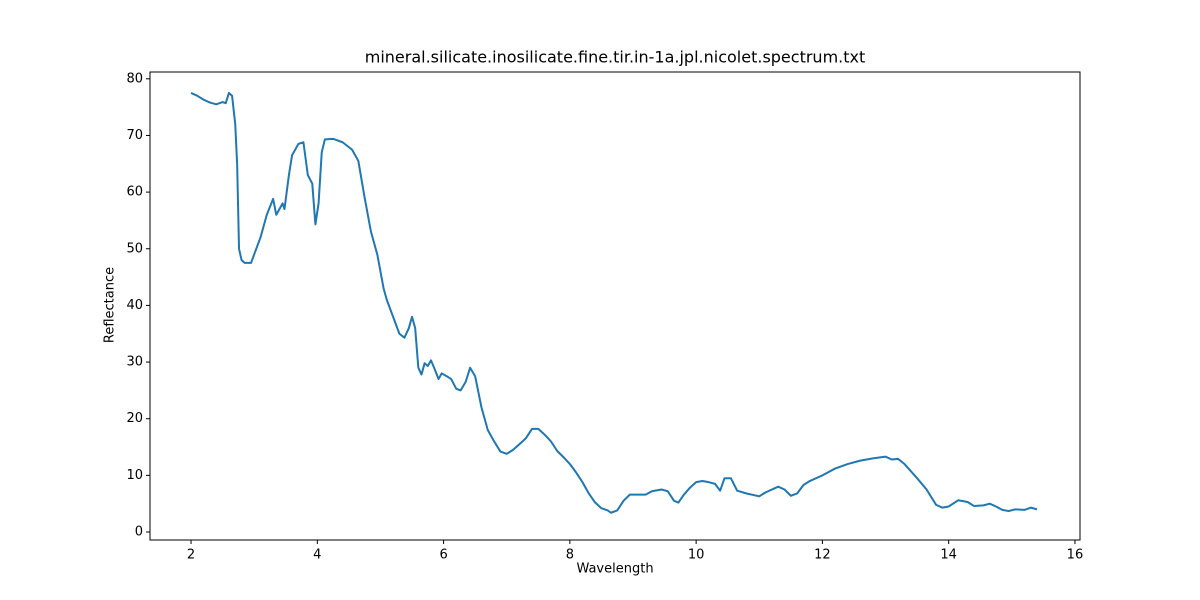 The image size is (1200, 600). I want to click on y-tick-label: 50, so click(134, 248).